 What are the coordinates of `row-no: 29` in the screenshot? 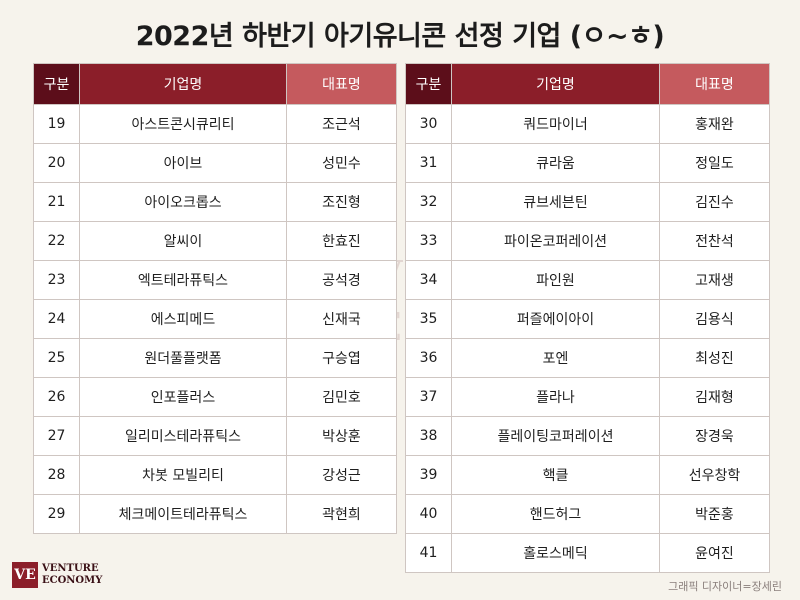 It's located at (56, 514).